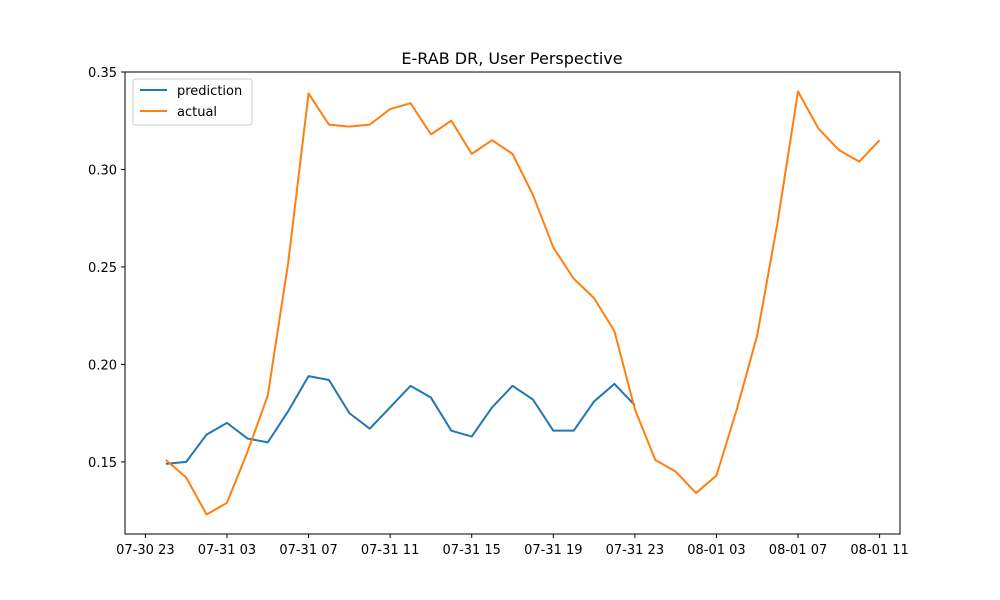  What do you see at coordinates (390, 550) in the screenshot?
I see `x-tick-label: 07-31 11` at bounding box center [390, 550].